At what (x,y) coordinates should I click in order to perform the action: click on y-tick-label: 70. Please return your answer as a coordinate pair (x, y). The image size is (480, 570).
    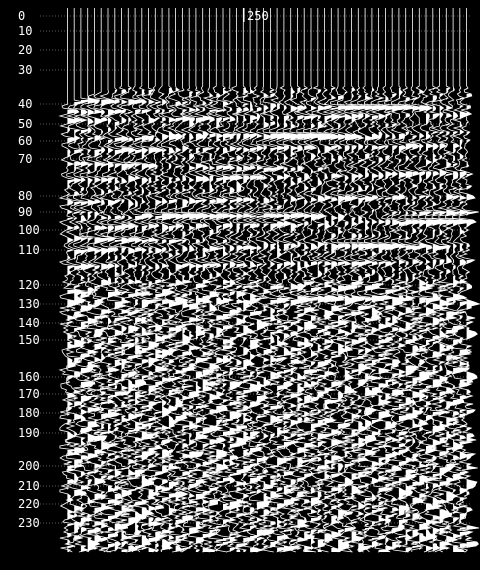
    Looking at the image, I should click on (25, 159).